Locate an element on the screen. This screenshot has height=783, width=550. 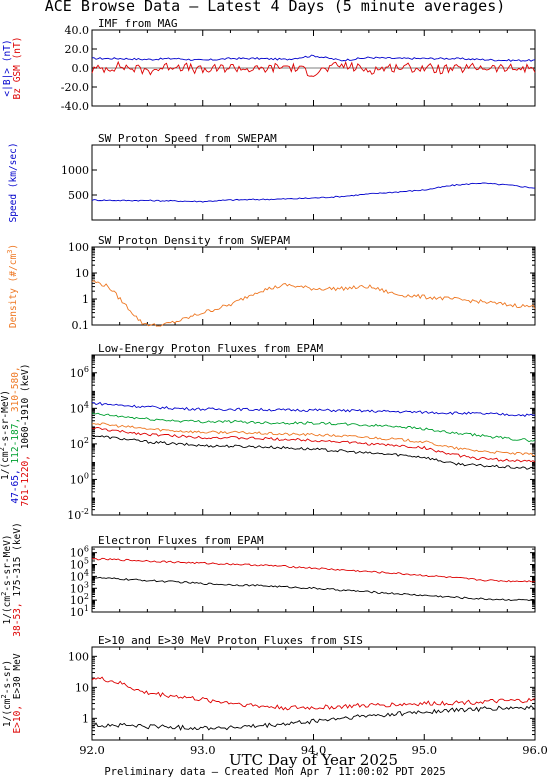
y-tick-label: -40.0 is located at coordinates (75, 106).